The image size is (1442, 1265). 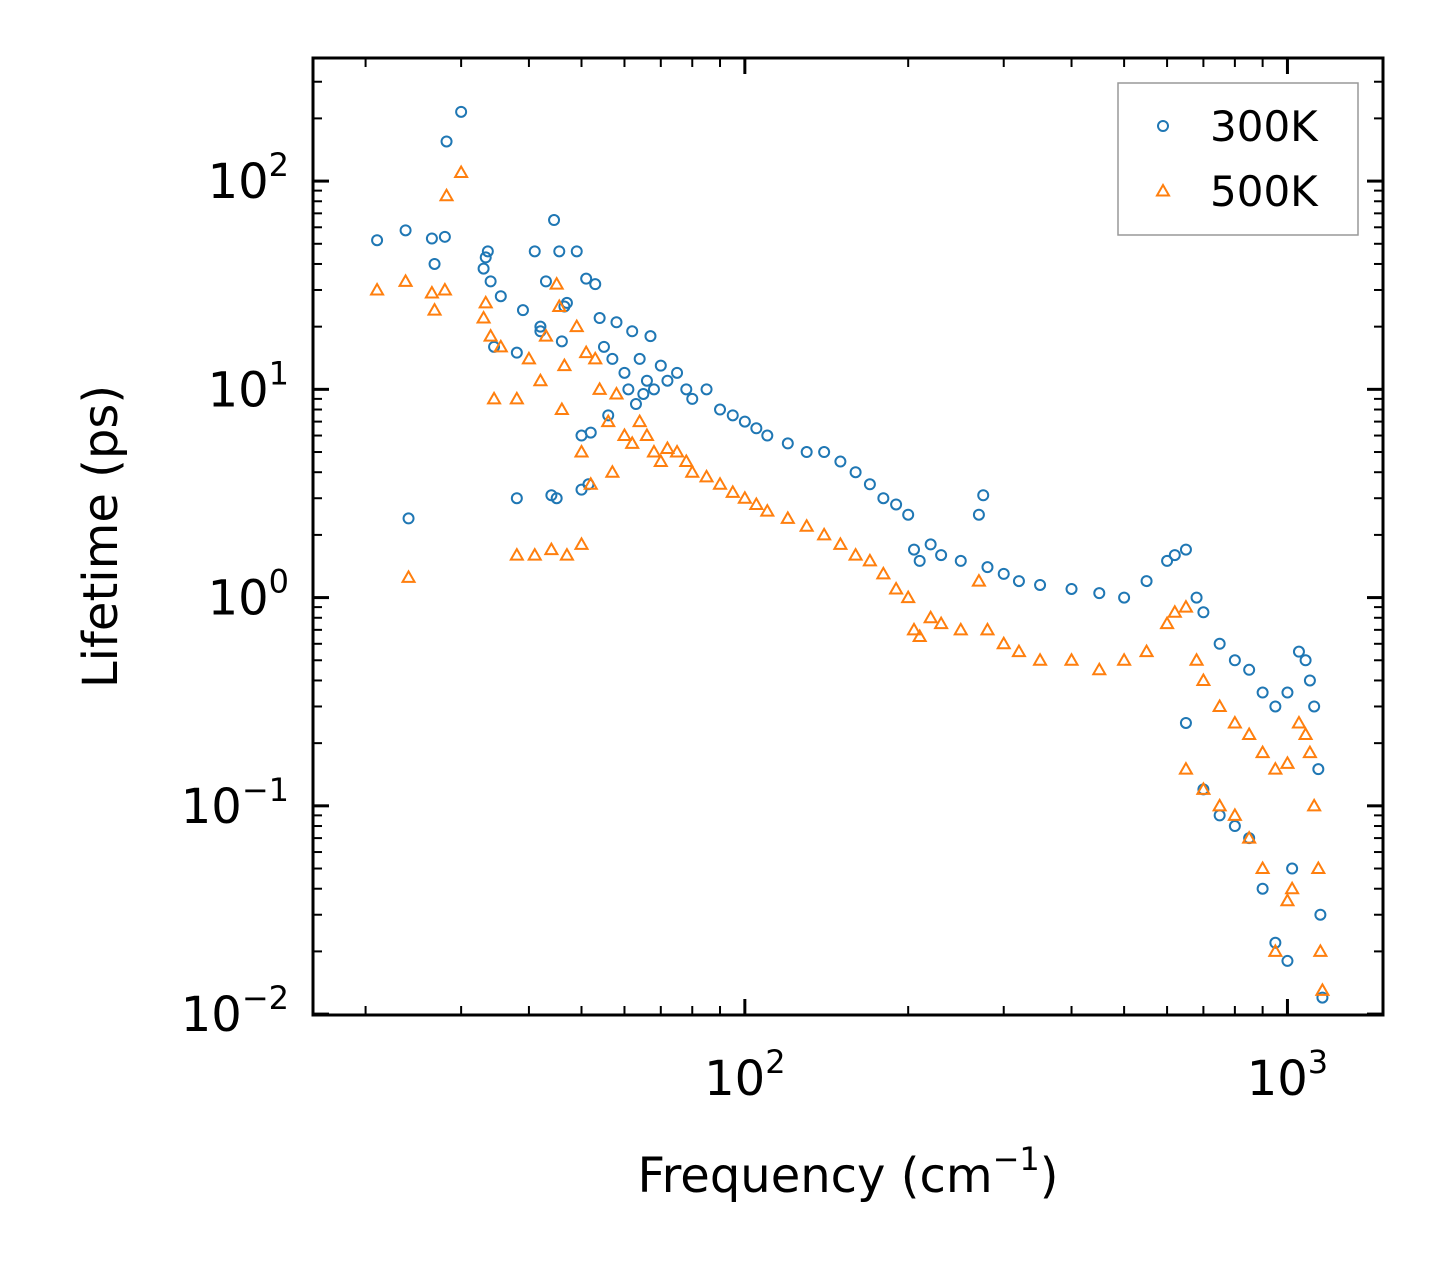 What do you see at coordinates (1016, 1159) in the screenshot?
I see `x-axis-label-superscript: −1` at bounding box center [1016, 1159].